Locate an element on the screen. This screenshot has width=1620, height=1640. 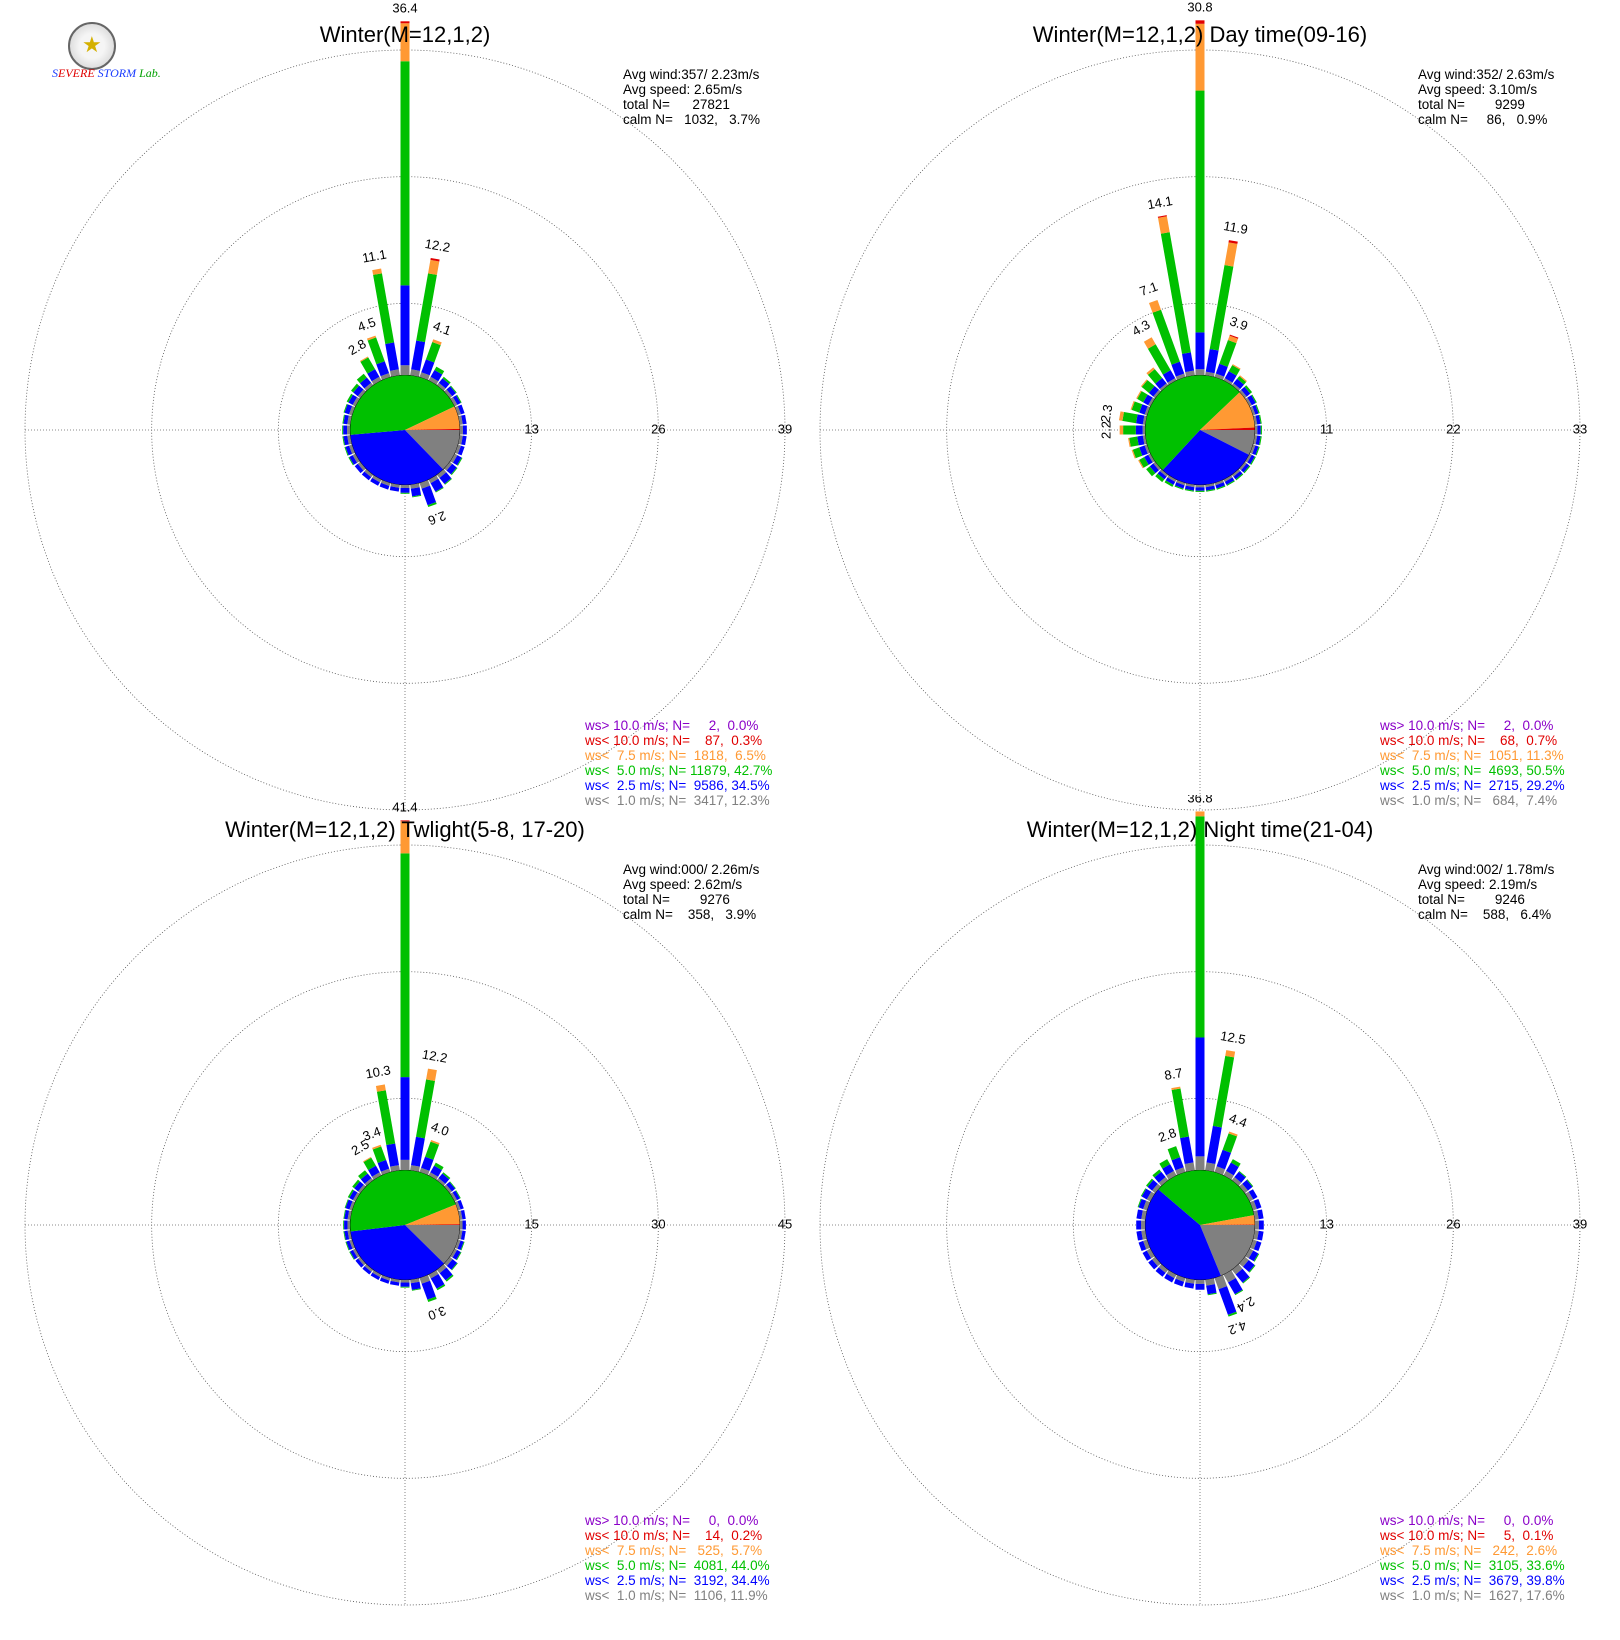
ring-label: 13 is located at coordinates (531, 428).